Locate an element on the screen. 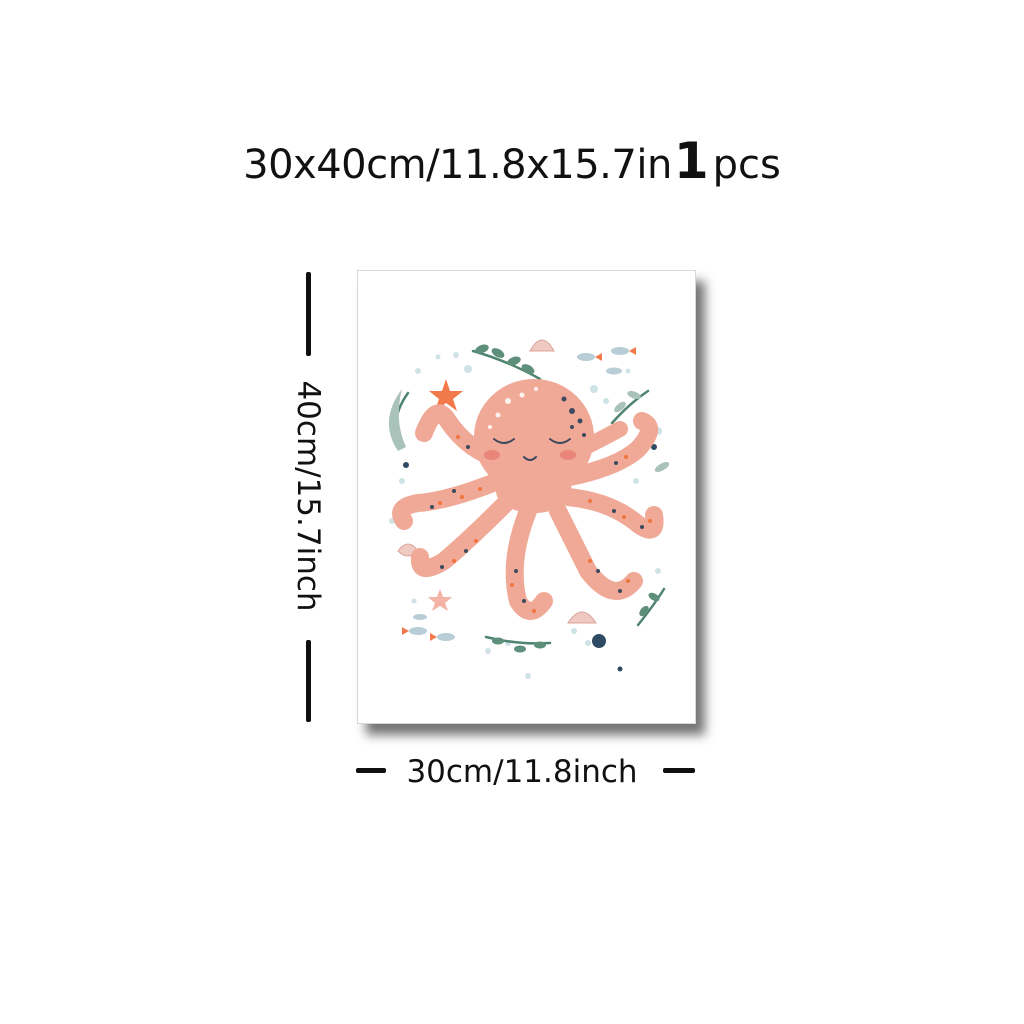 This screenshot has height=1024, width=1024. starfish-icon is located at coordinates (445, 495).